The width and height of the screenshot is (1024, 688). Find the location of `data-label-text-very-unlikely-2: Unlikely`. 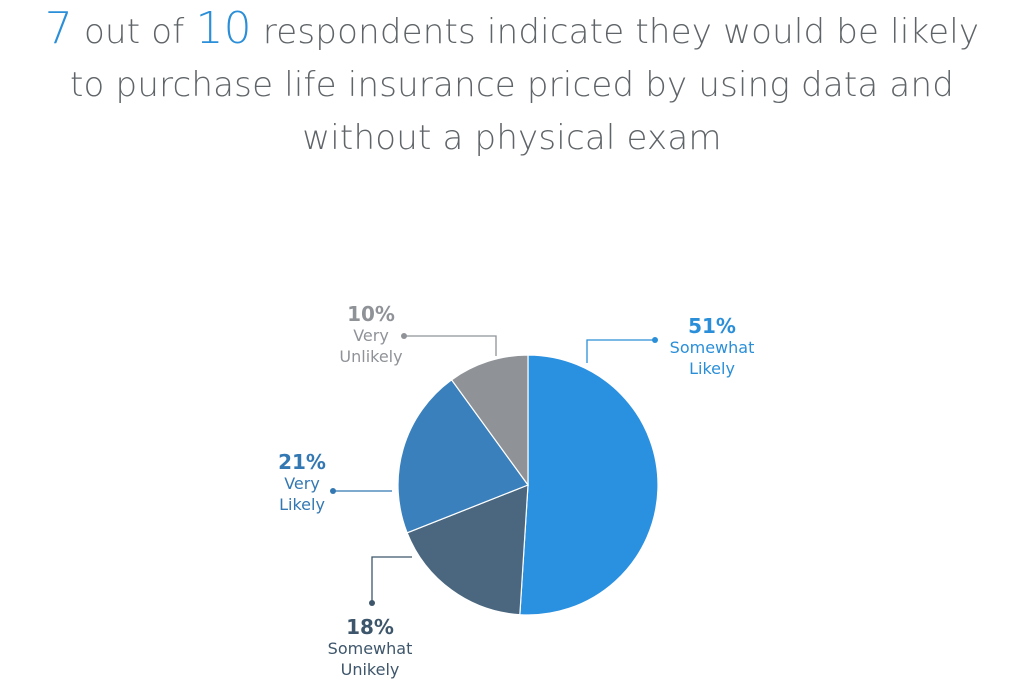

data-label-text-very-unlikely-2: Unlikely is located at coordinates (370, 356).